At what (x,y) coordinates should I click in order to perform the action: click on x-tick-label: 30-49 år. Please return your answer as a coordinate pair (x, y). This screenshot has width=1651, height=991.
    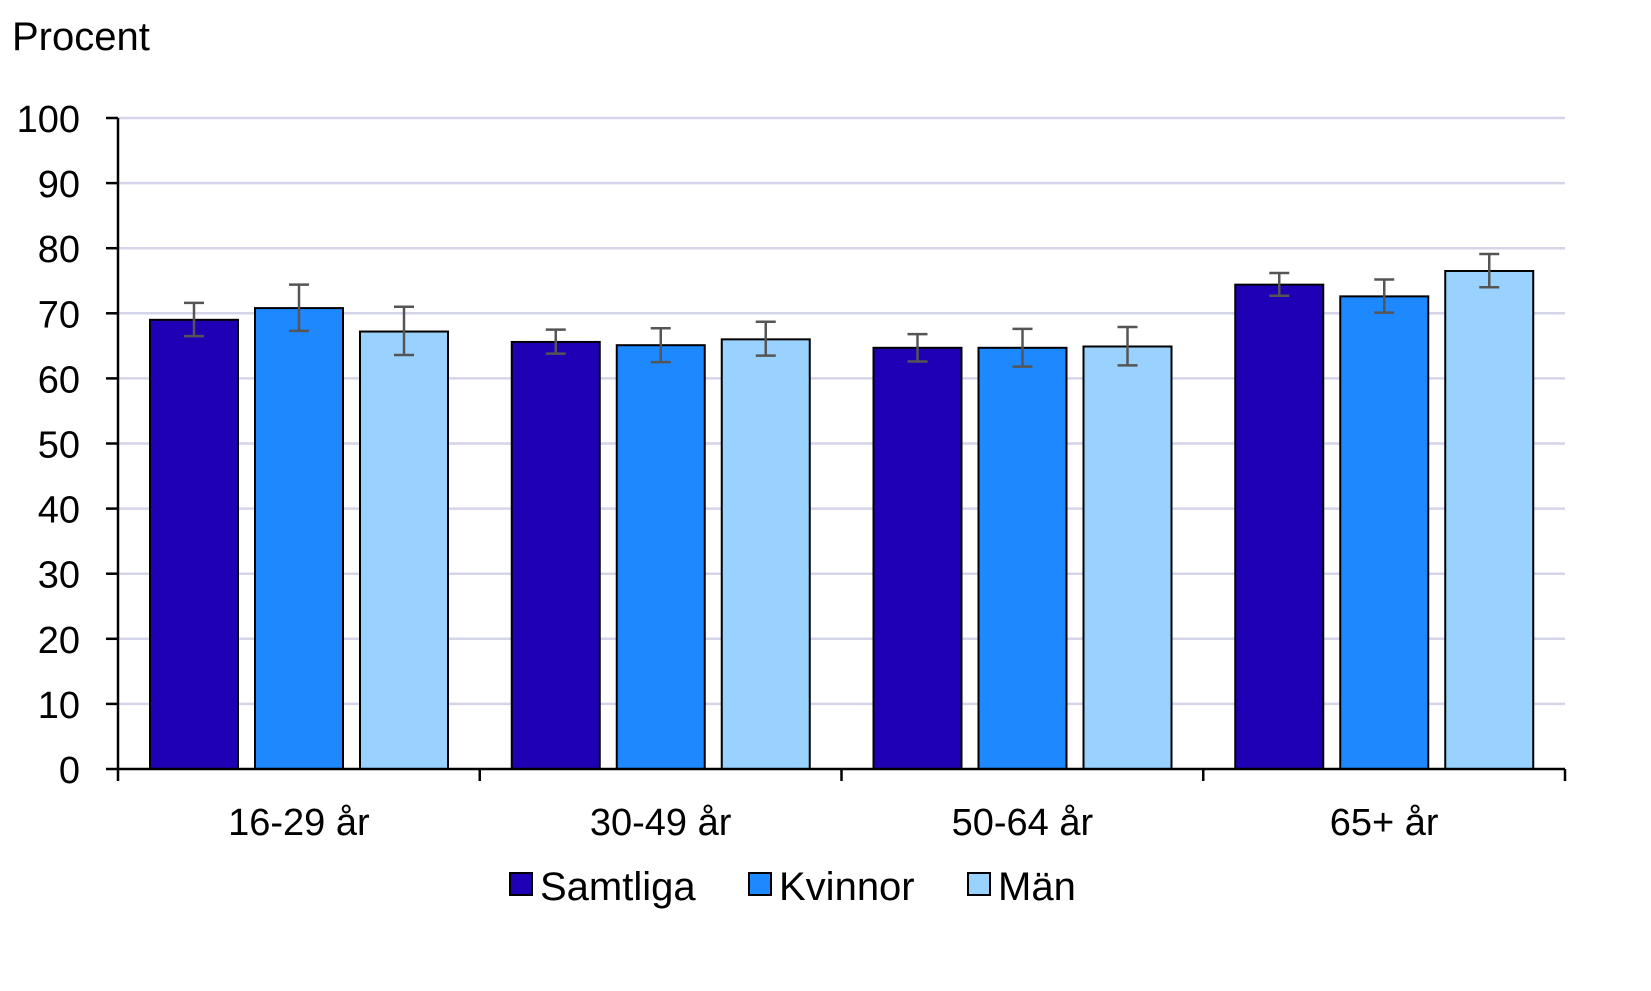
    Looking at the image, I should click on (661, 823).